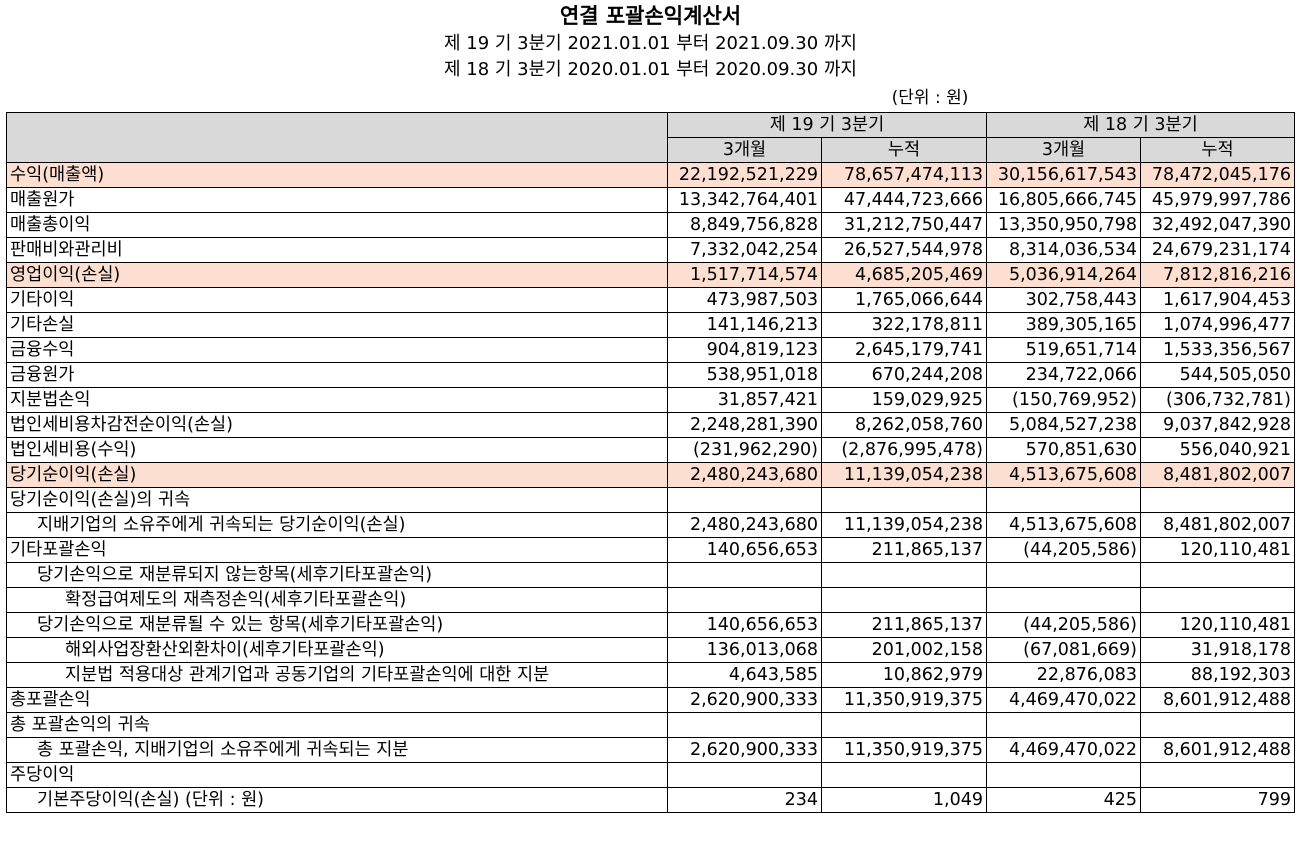 The width and height of the screenshot is (1301, 849). Describe the element at coordinates (744, 250) in the screenshot. I see `value-3m-current: 7,332,042,254` at that location.